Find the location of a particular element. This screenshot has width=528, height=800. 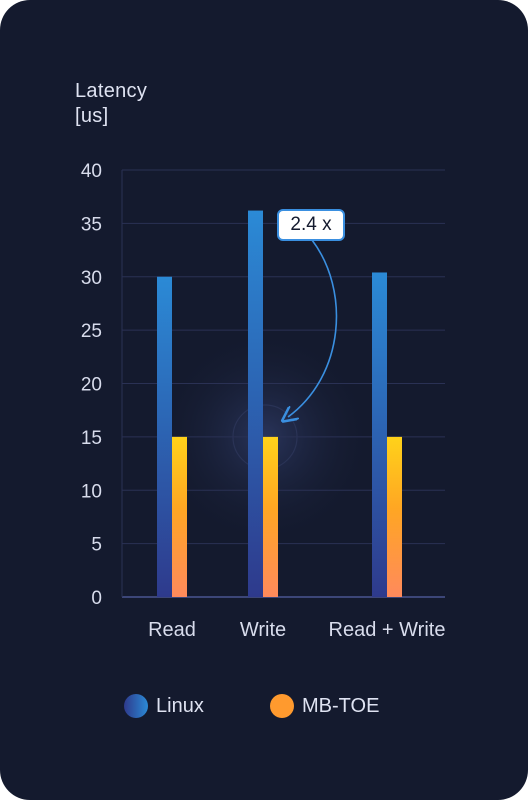

y-tick-label: 10 is located at coordinates (91, 491).